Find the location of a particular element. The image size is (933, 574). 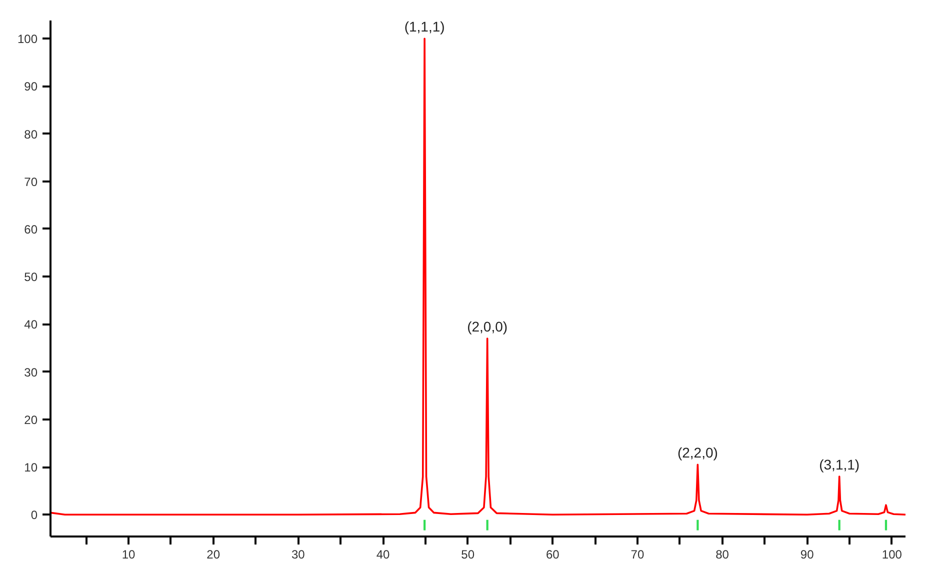

y-tick-label: 30 is located at coordinates (31, 372).